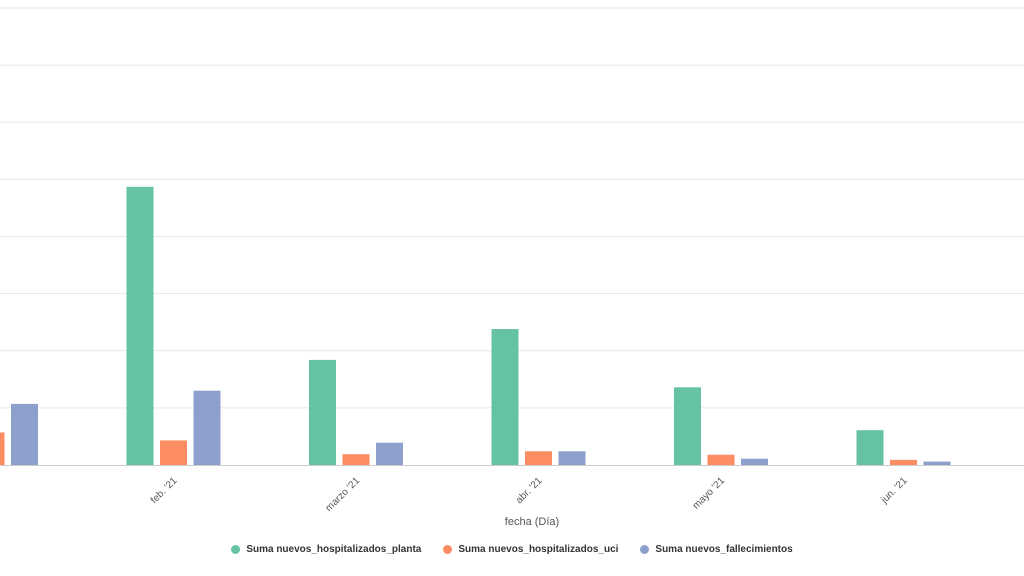  Describe the element at coordinates (709, 493) in the screenshot. I see `x-tick-label: mayo '21` at that location.